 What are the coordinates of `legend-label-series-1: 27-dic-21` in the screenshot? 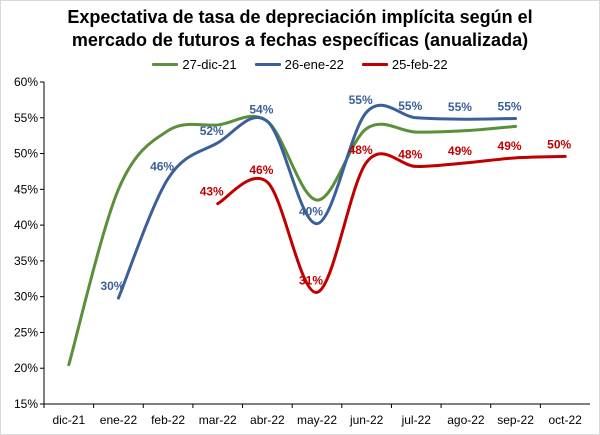 It's located at (209, 64).